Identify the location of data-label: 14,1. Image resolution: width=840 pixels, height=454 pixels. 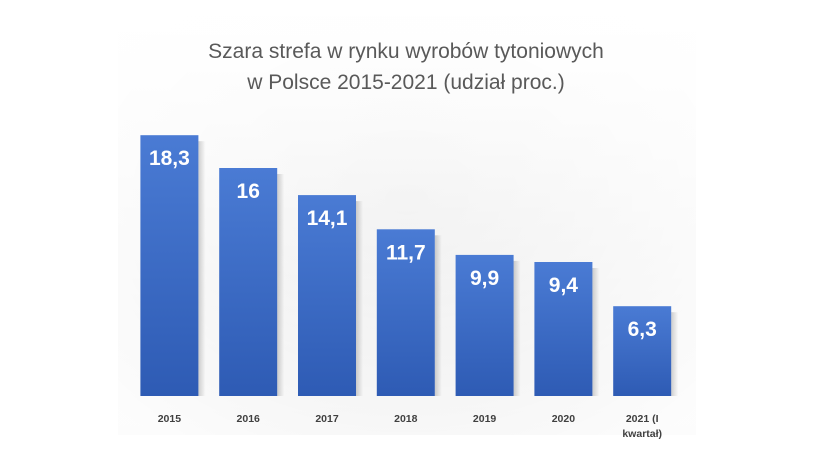
(327, 218).